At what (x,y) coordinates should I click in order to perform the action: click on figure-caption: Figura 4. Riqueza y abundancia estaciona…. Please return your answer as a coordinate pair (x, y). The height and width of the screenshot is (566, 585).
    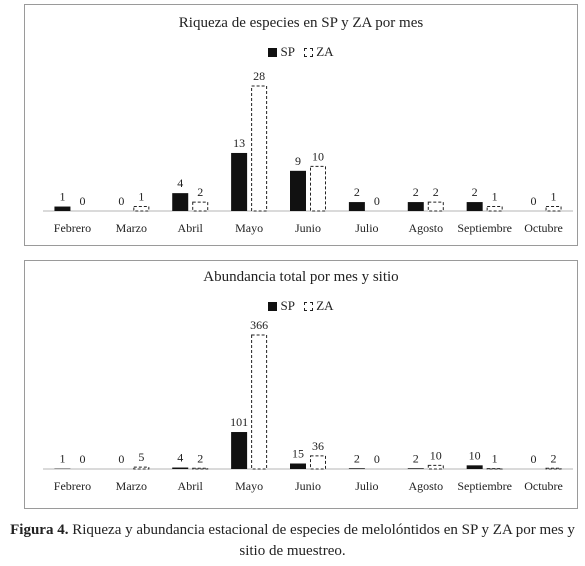
    Looking at the image, I should click on (292, 541).